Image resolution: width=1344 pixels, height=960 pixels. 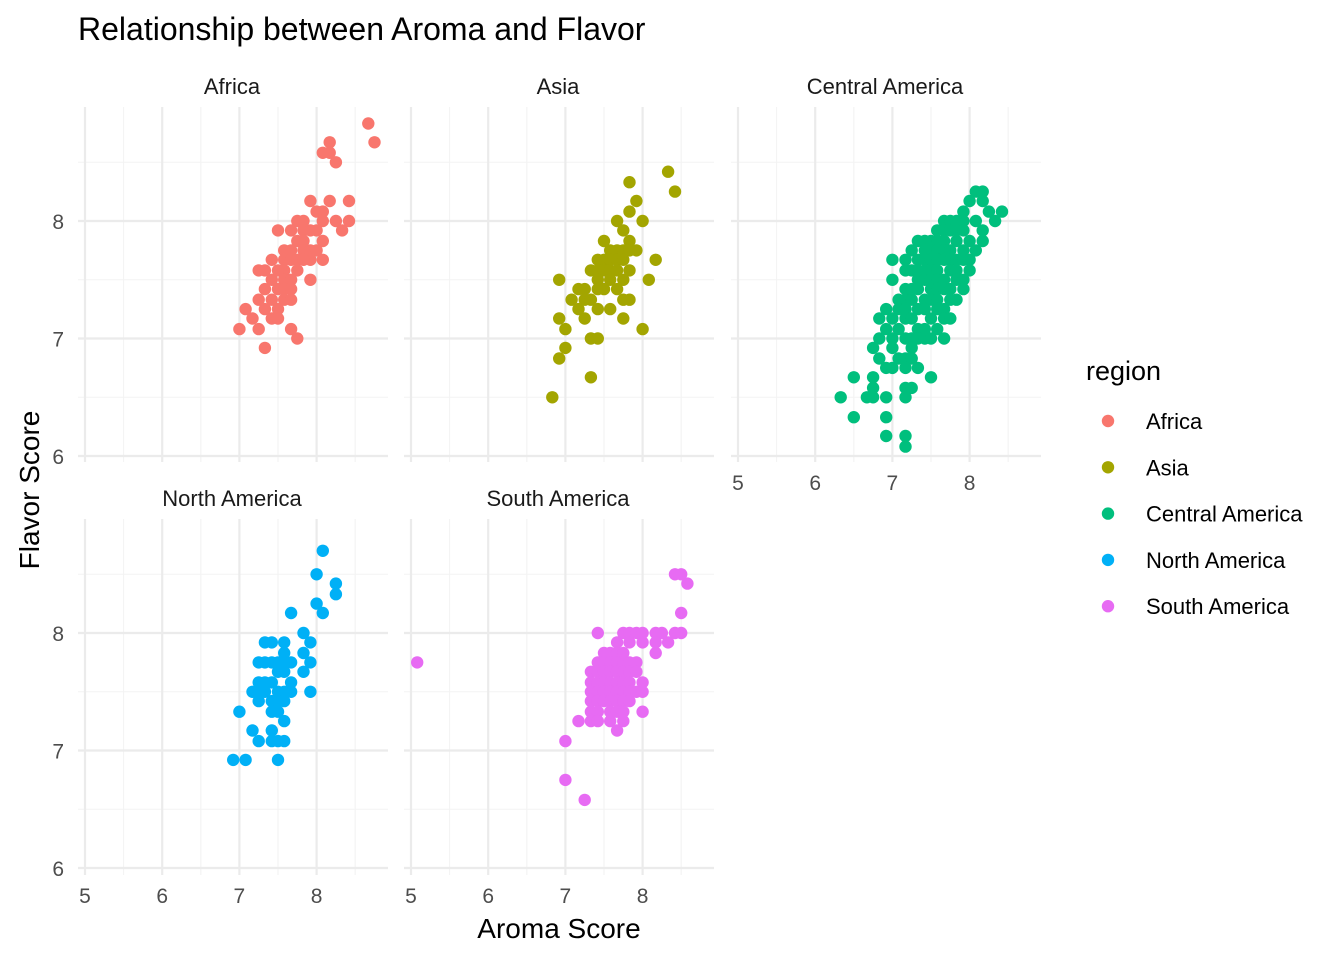 What do you see at coordinates (58, 457) in the screenshot?
I see `y-tick-label: 6` at bounding box center [58, 457].